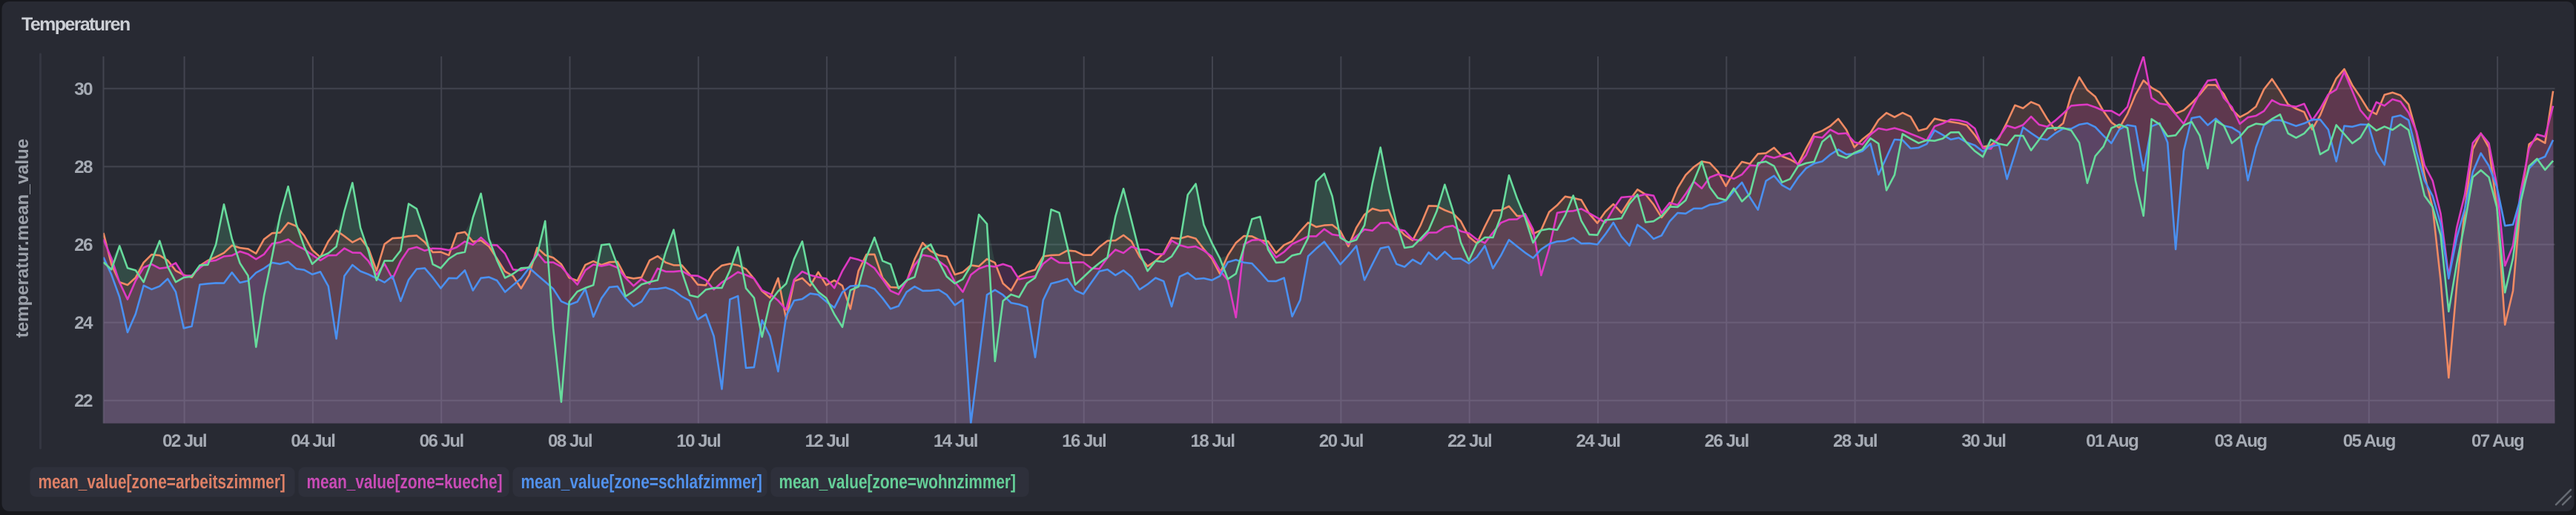 The image size is (2576, 515). What do you see at coordinates (83, 167) in the screenshot?
I see `svg-text: 28` at bounding box center [83, 167].